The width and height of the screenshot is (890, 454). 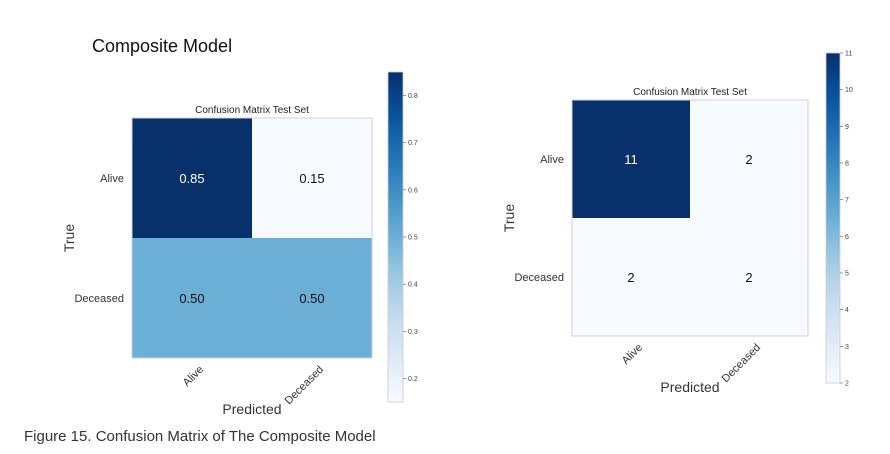 What do you see at coordinates (413, 238) in the screenshot?
I see `colorbar-tick-label: 0.5` at bounding box center [413, 238].